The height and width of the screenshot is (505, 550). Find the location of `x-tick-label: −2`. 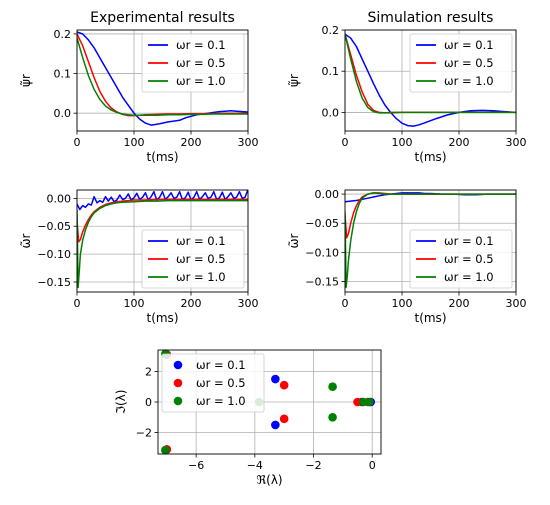

x-tick-label: −2 is located at coordinates (313, 465).